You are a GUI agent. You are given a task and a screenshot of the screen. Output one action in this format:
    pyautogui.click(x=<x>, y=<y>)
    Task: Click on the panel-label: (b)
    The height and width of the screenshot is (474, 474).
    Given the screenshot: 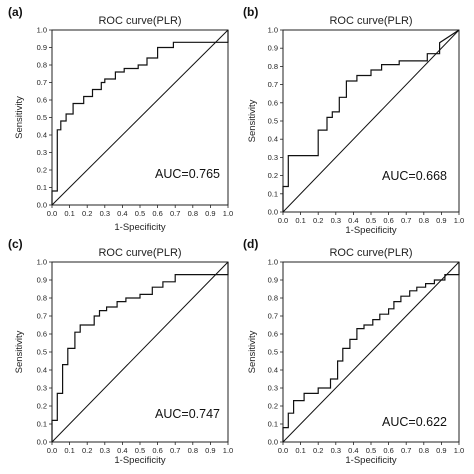 What is the action you would take?
    pyautogui.click(x=250, y=12)
    